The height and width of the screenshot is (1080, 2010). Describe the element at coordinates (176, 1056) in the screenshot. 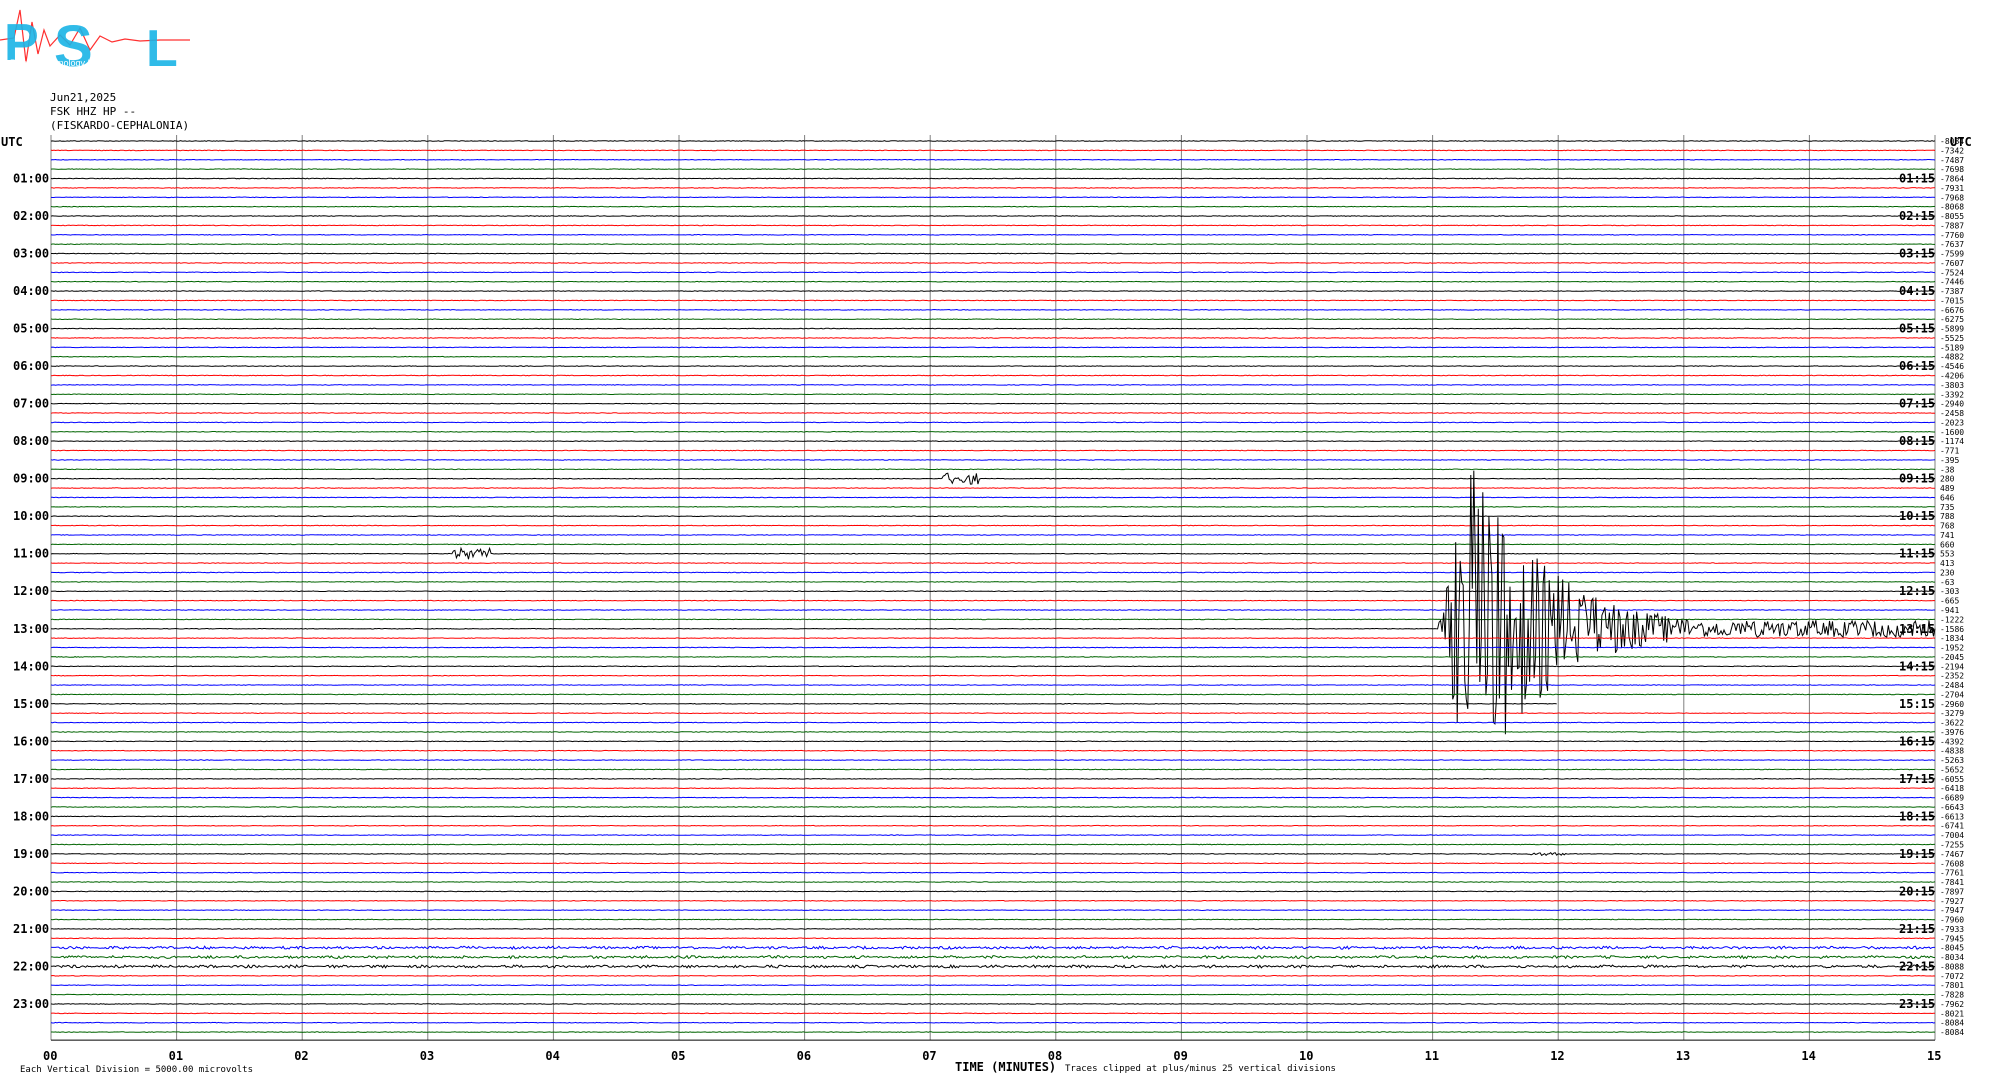

I see `x-tick-label: 01` at that location.